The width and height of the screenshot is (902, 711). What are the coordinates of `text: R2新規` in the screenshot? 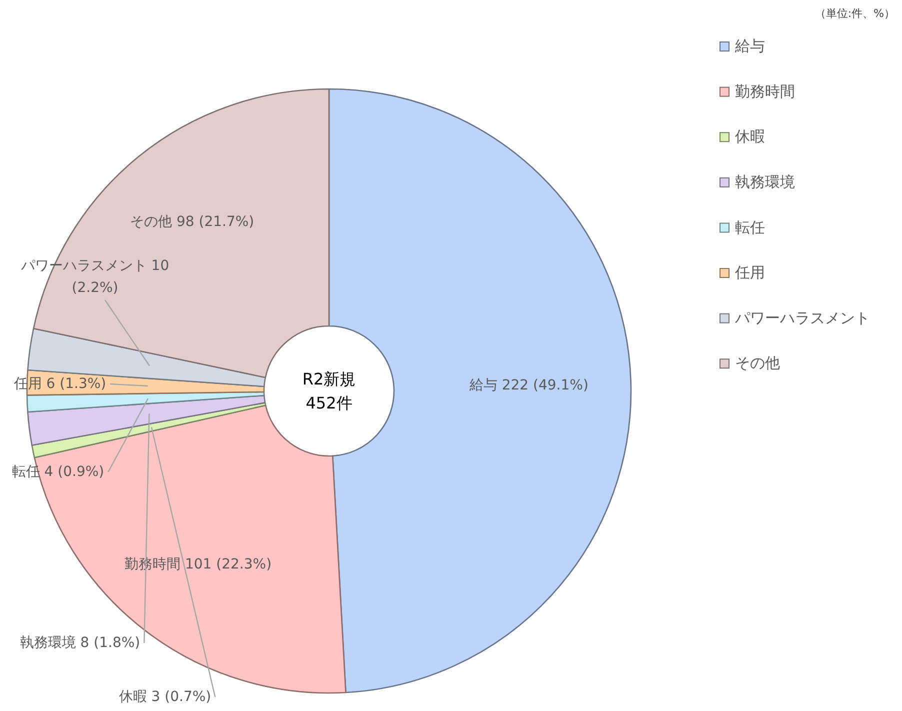 It's located at (329, 378).